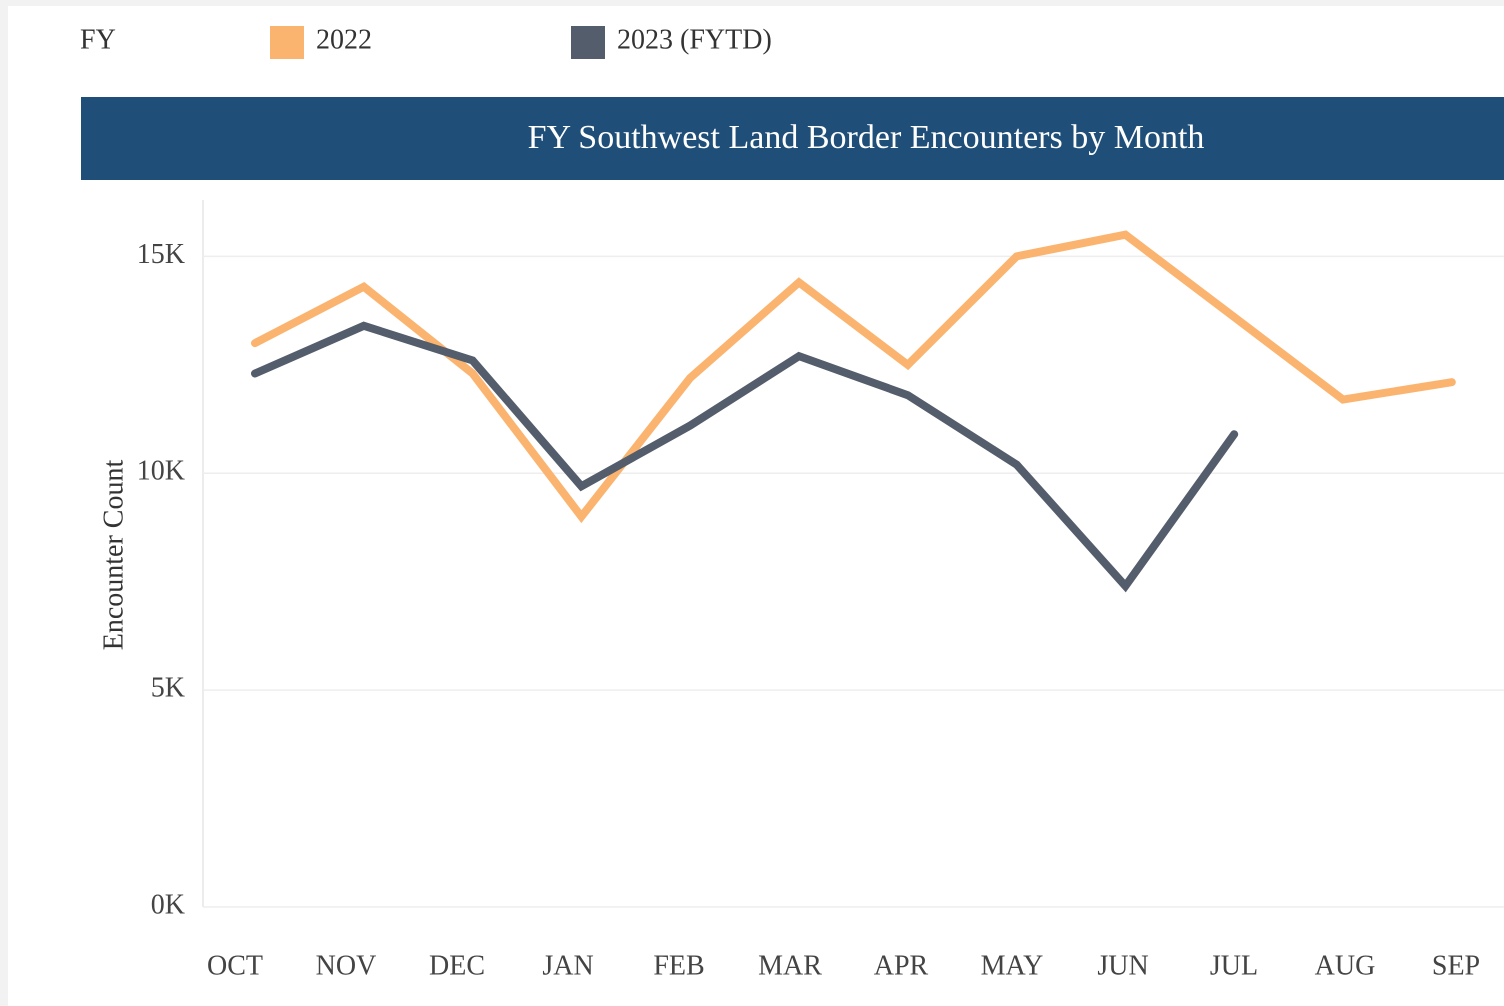  What do you see at coordinates (235, 965) in the screenshot?
I see `x-tick-label: OCT` at bounding box center [235, 965].